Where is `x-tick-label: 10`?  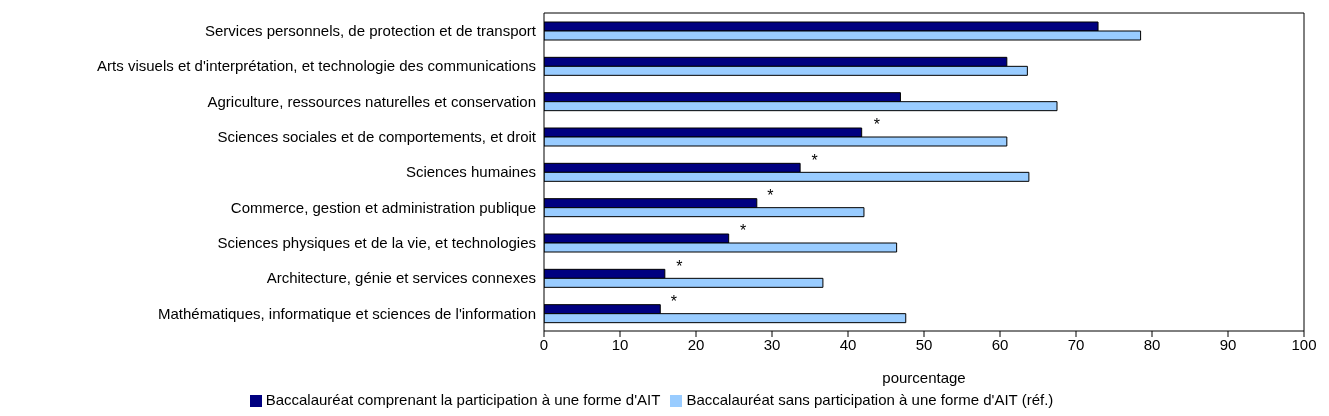
x-tick-label: 10 is located at coordinates (620, 344).